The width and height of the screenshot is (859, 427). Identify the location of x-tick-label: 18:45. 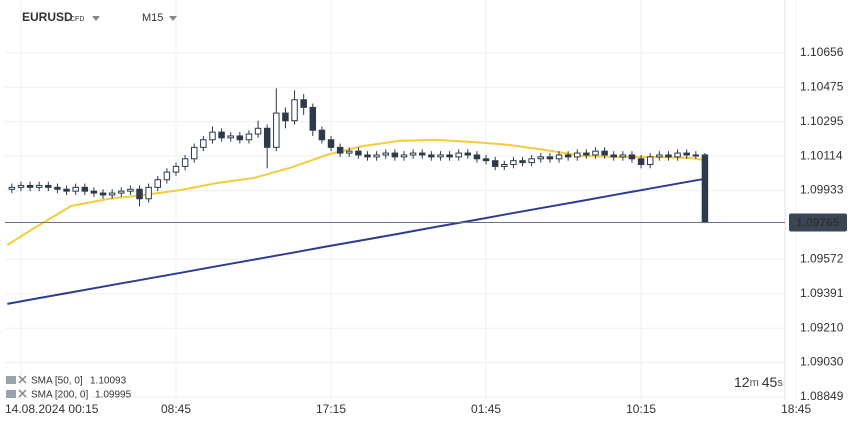
(796, 409).